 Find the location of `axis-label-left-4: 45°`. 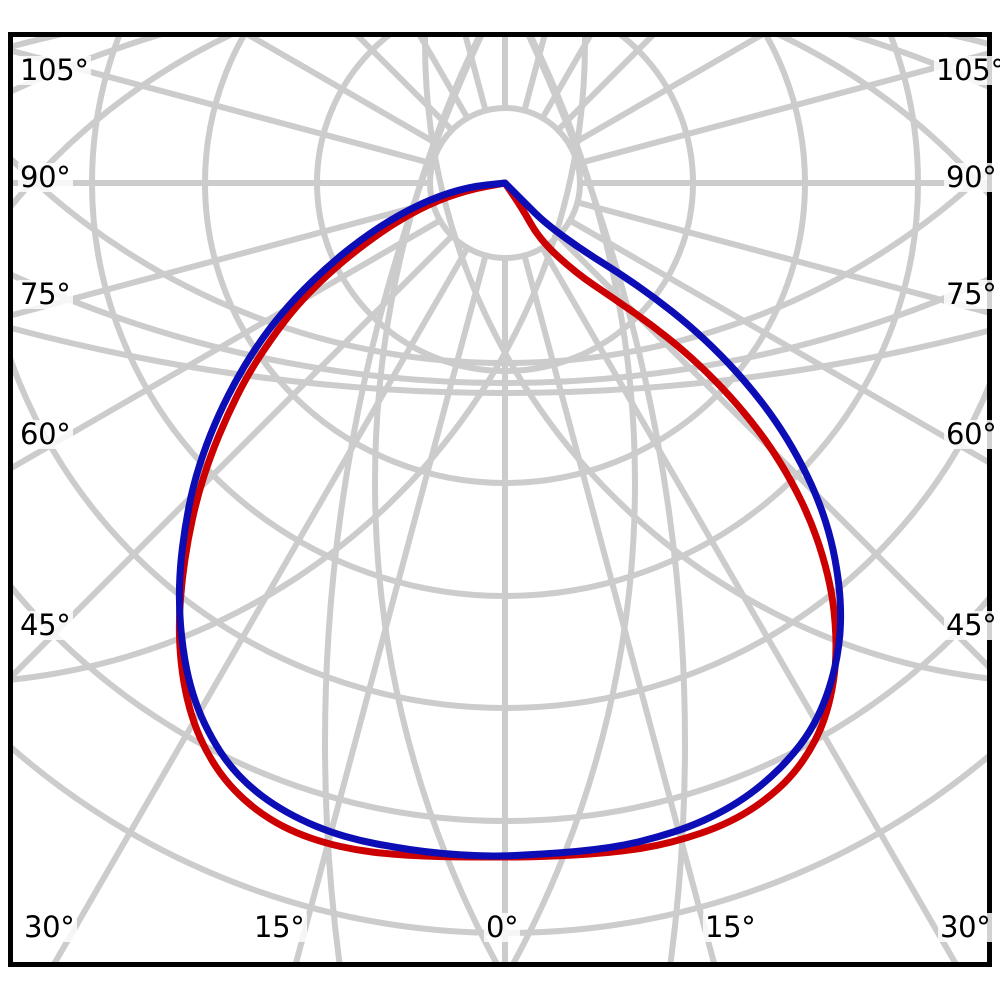

axis-label-left-4: 45° is located at coordinates (45, 625).